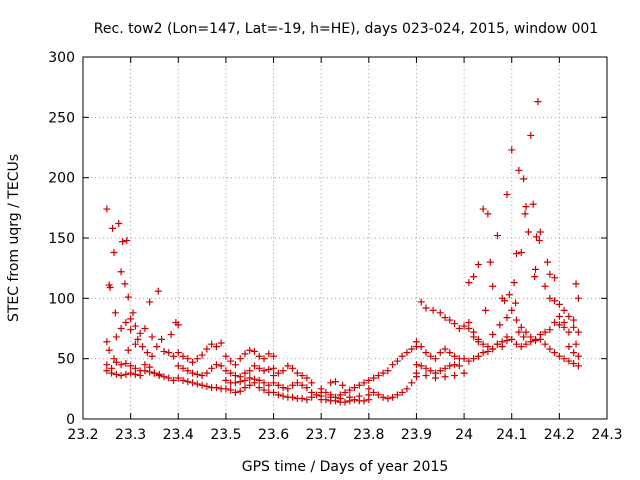  I want to click on x-tick-label: 23.6, so click(273, 435).